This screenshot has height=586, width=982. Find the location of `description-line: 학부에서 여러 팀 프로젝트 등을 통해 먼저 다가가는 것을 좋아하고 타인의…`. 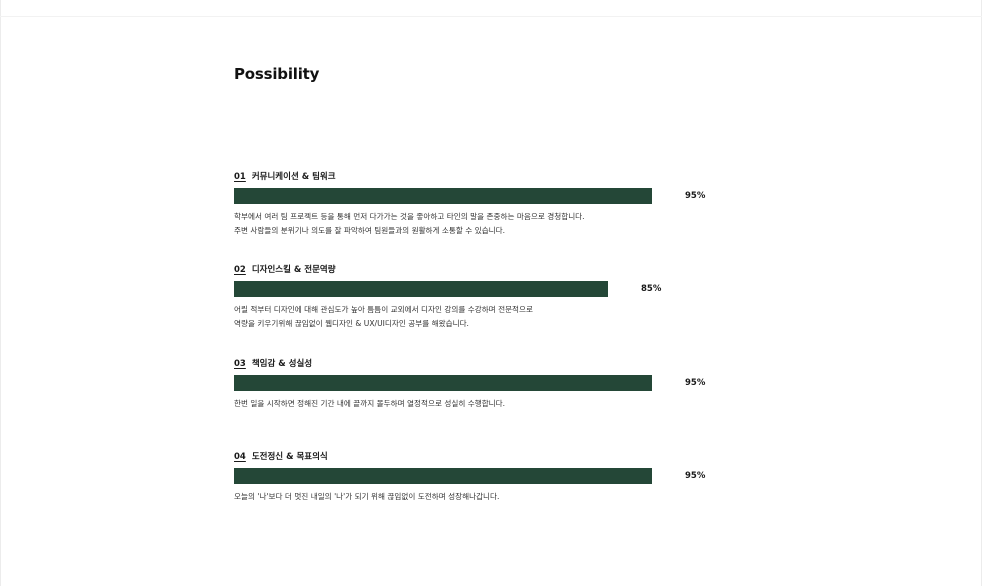

description-line: 학부에서 여러 팀 프로젝트 등을 통해 먼저 다가가는 것을 좋아하고 타인의… is located at coordinates (409, 216).